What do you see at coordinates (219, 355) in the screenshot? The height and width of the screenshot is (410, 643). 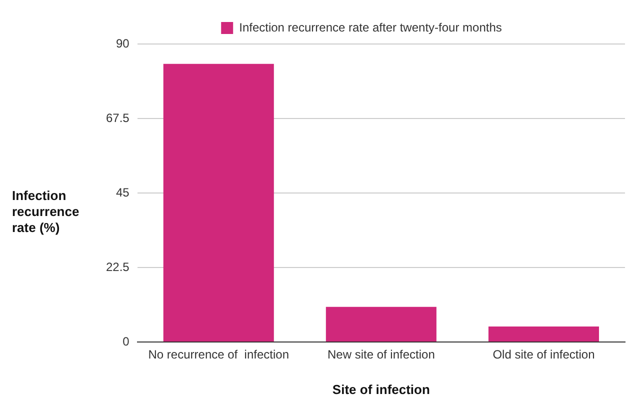 I see `x-tick-label: No recurrence of infection` at bounding box center [219, 355].